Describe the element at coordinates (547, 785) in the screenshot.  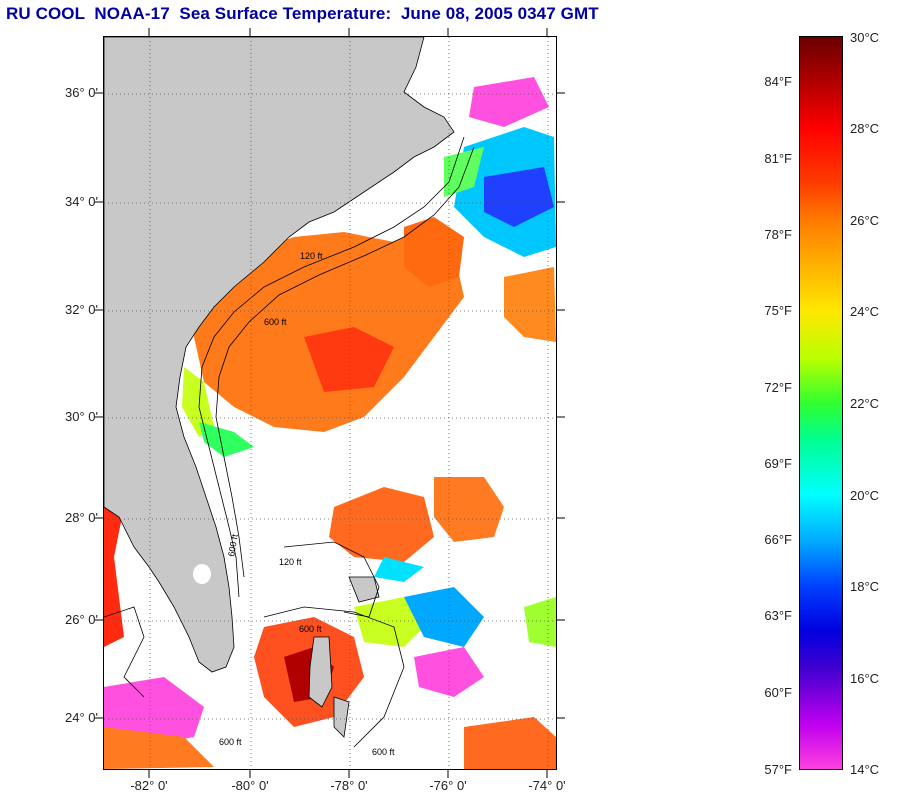
I see `longitude-label: -74° 0'` at that location.